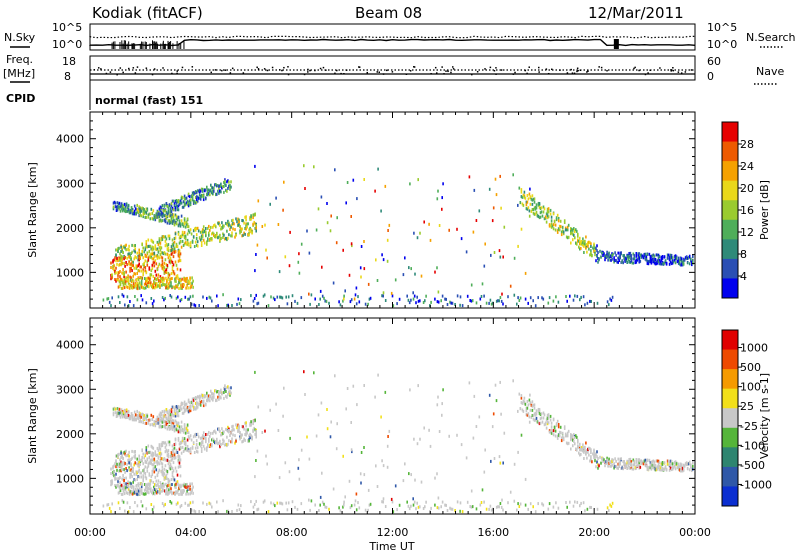  What do you see at coordinates (695, 532) in the screenshot?
I see `x-tick-label: 00:00` at bounding box center [695, 532].